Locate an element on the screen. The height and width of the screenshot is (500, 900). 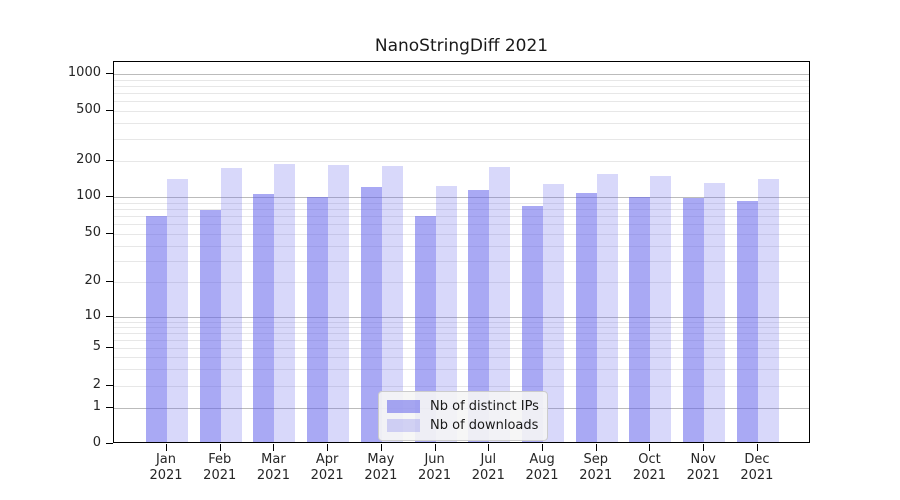
bar-distinct-ips-nov is located at coordinates (694, 320).